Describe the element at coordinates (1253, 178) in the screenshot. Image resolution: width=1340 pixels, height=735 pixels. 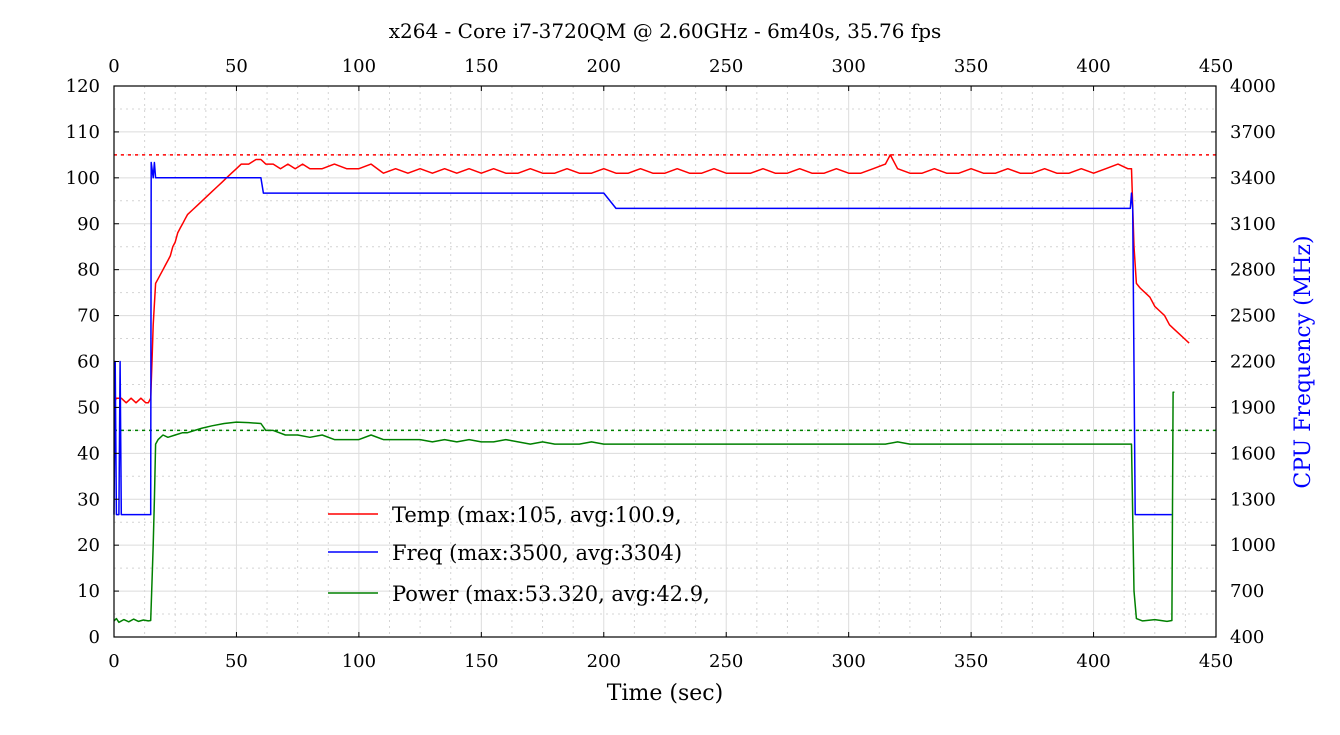
I see `y2-tick-label: 3400` at that location.